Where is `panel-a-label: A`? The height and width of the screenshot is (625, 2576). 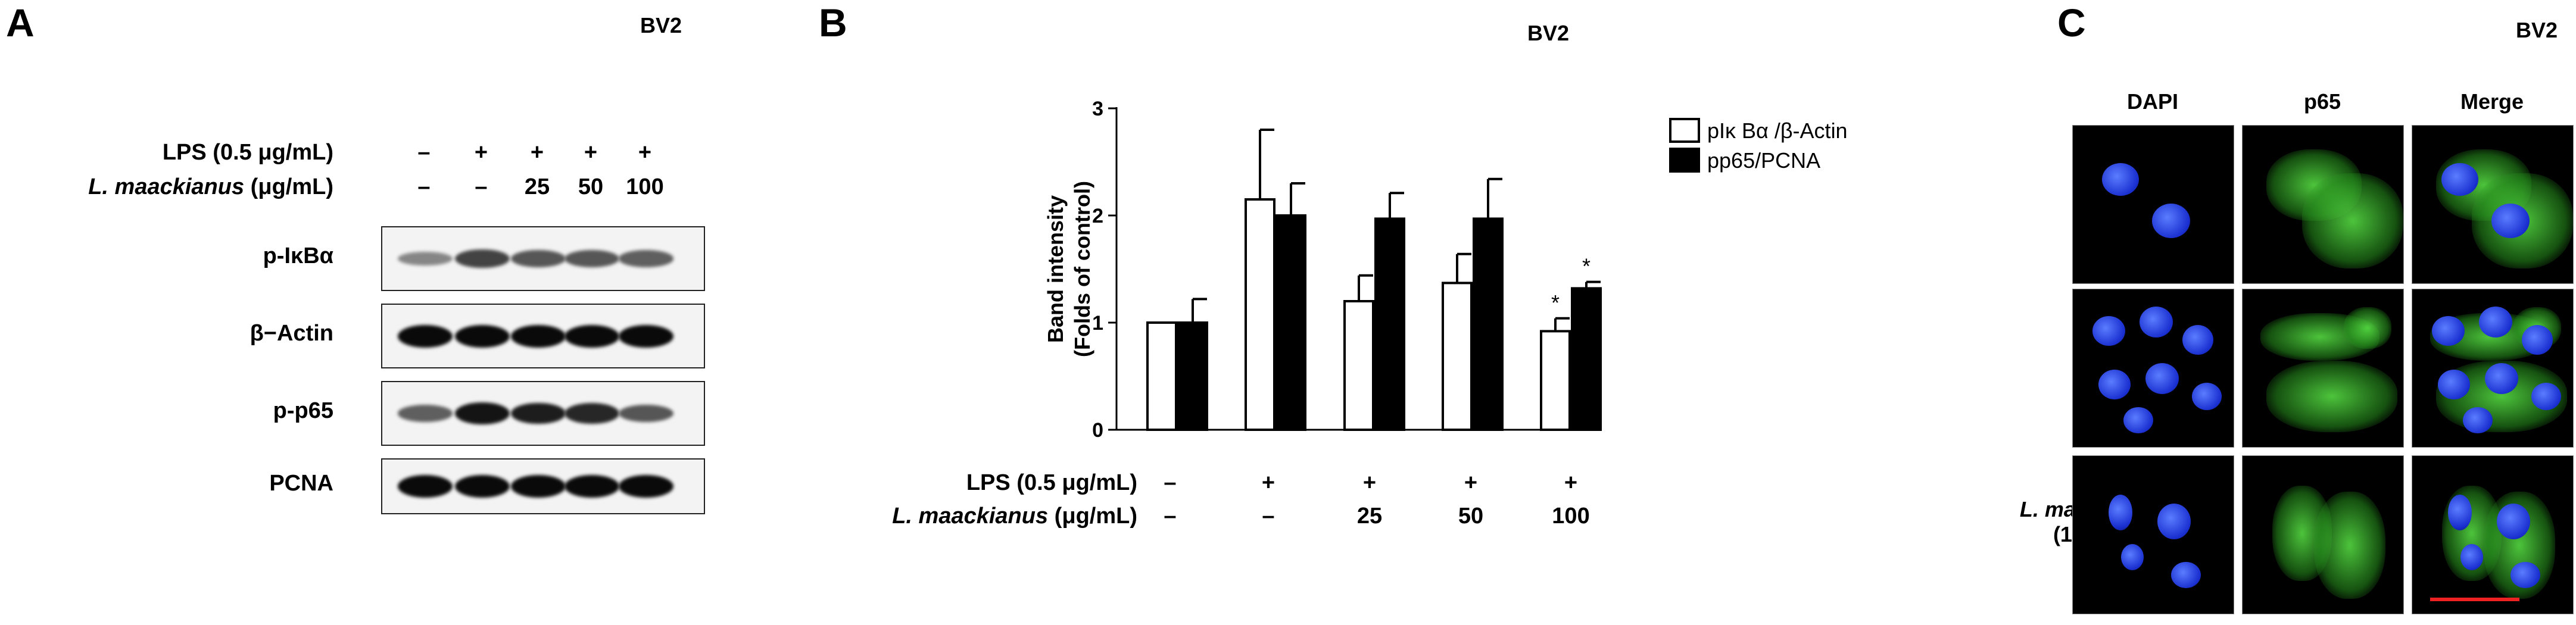 panel-a-label: A is located at coordinates (20, 23).